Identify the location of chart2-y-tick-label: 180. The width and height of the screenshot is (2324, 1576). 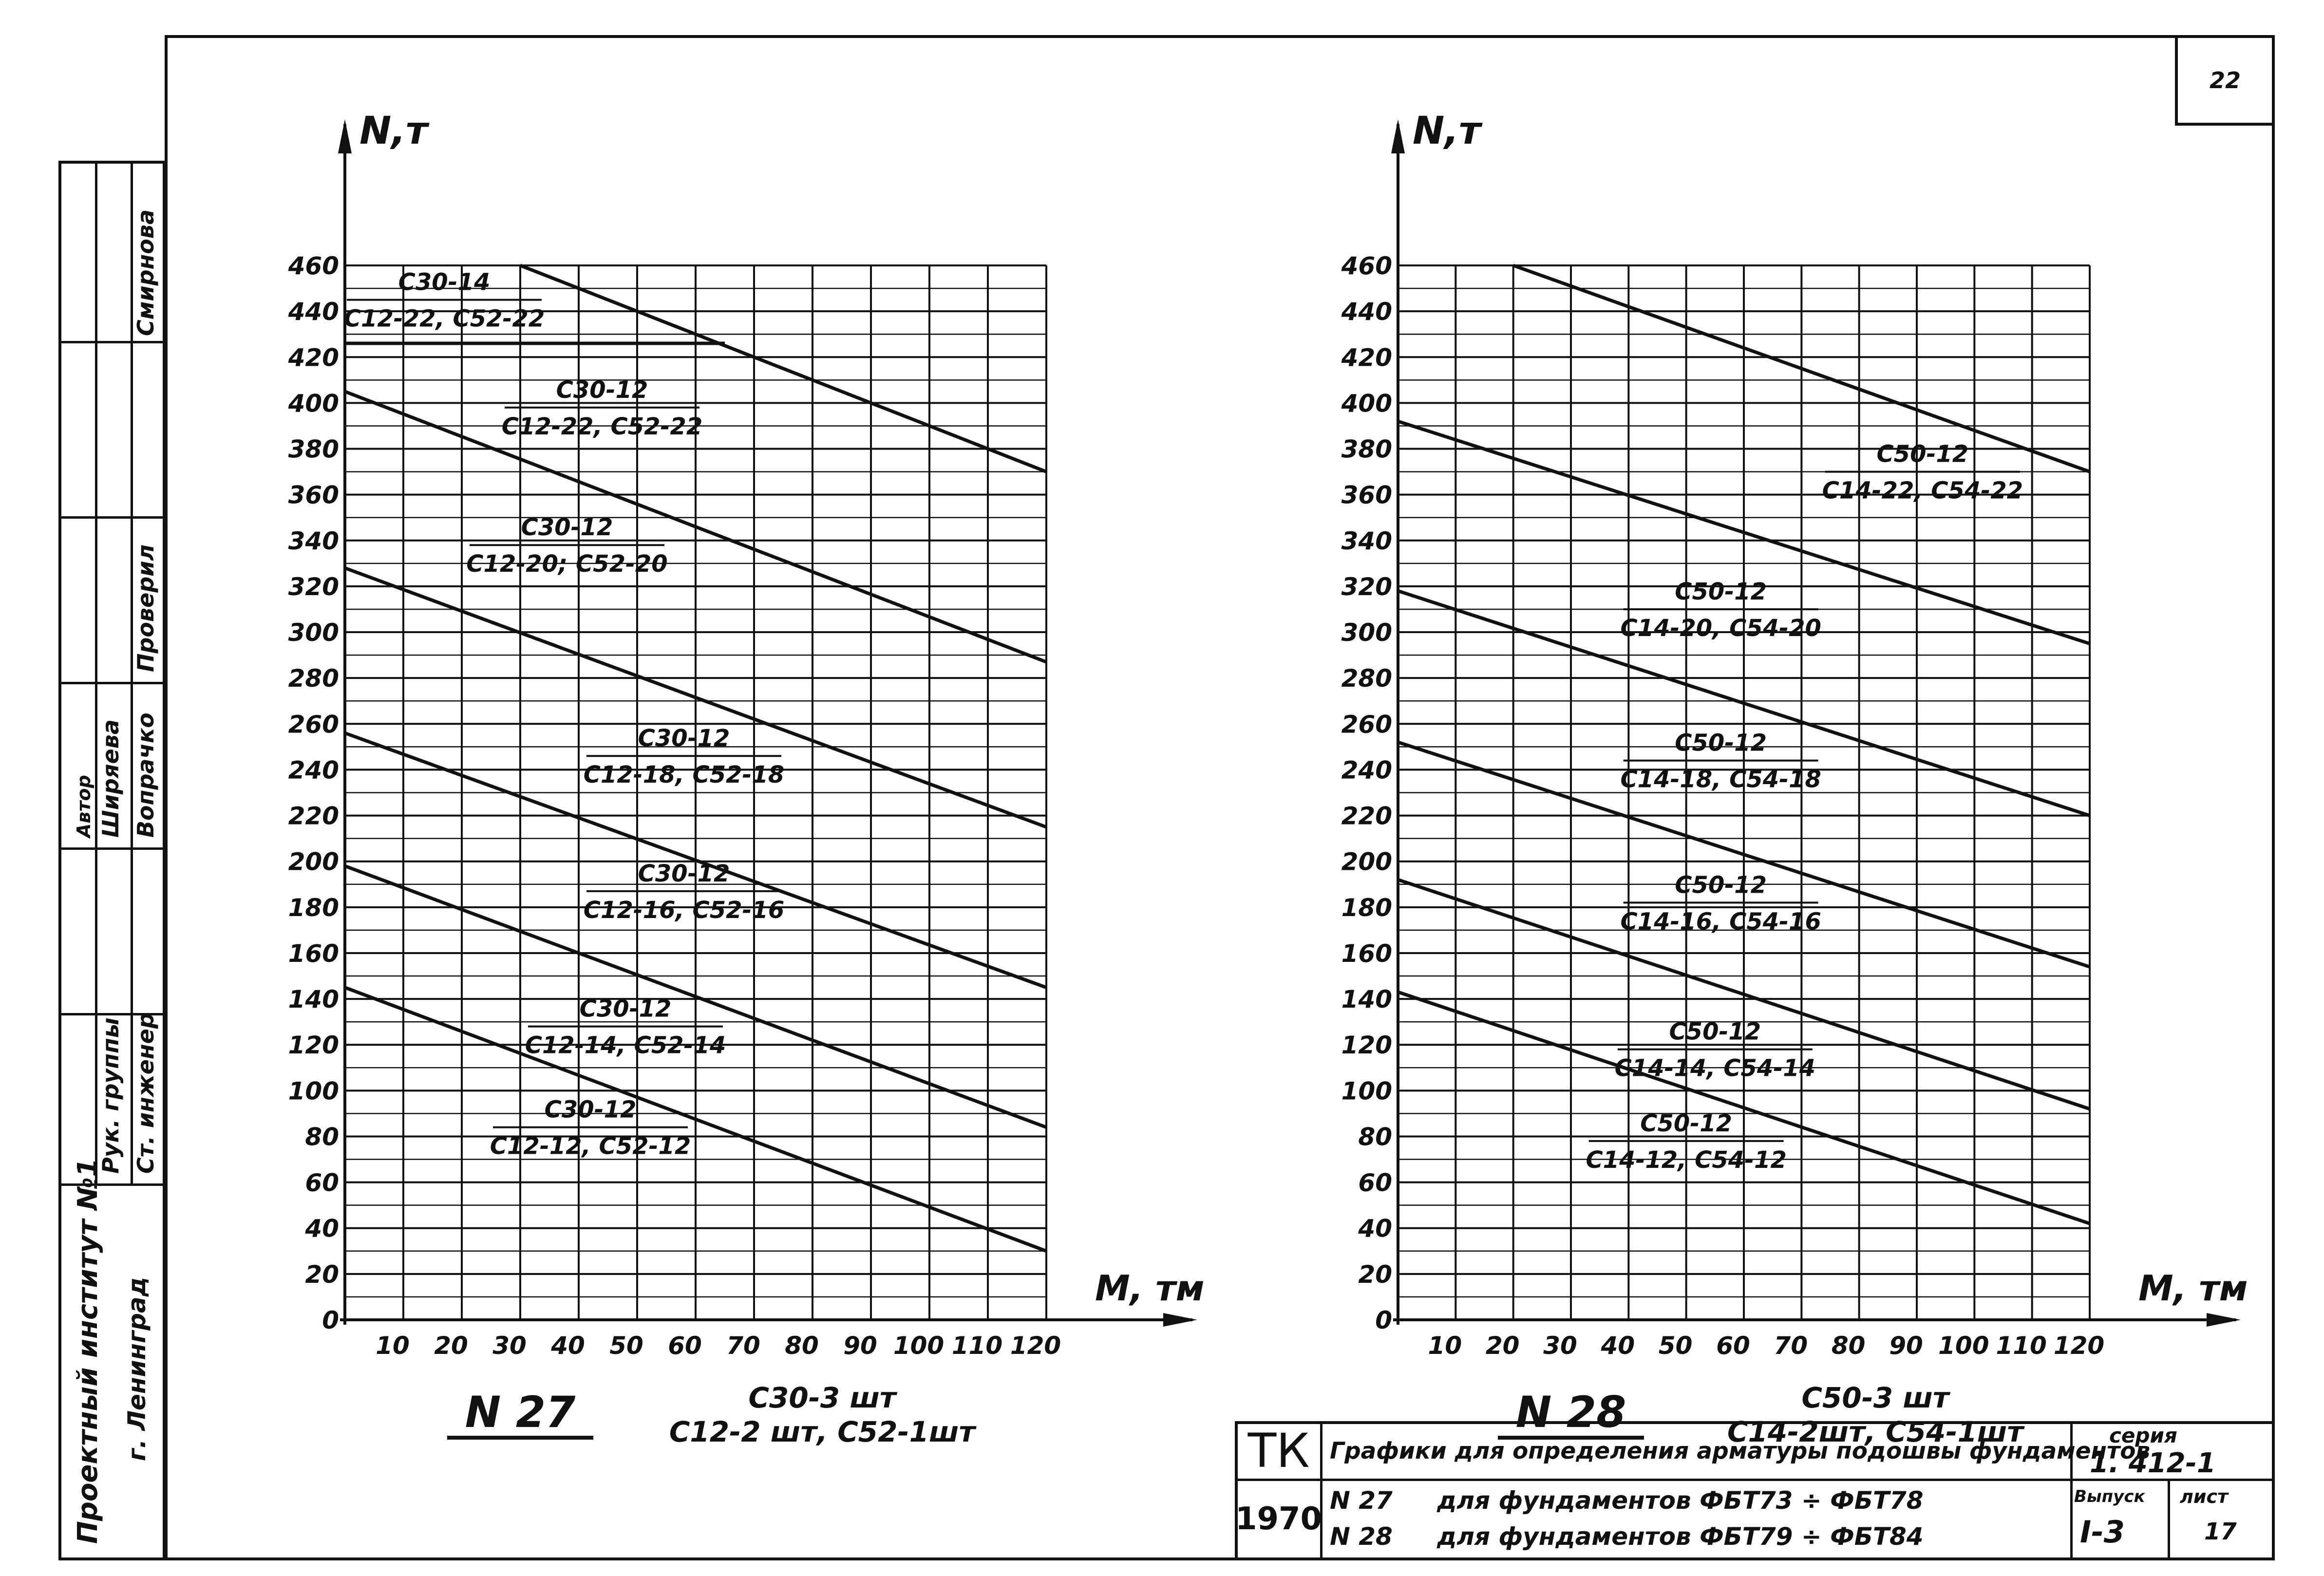
(1366, 908).